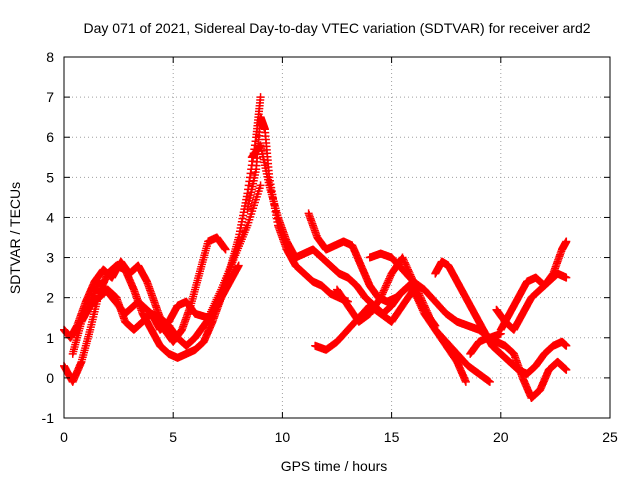 This screenshot has width=640, height=480. What do you see at coordinates (501, 437) in the screenshot?
I see `x-tick-label: 20` at bounding box center [501, 437].